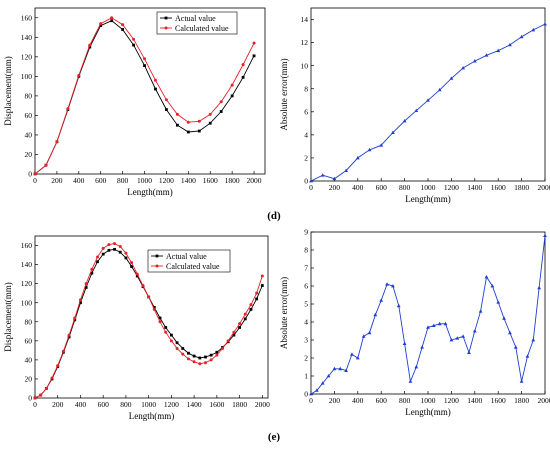 This screenshot has width=550, height=454. I want to click on x-tick-label: 1000, so click(428, 187).